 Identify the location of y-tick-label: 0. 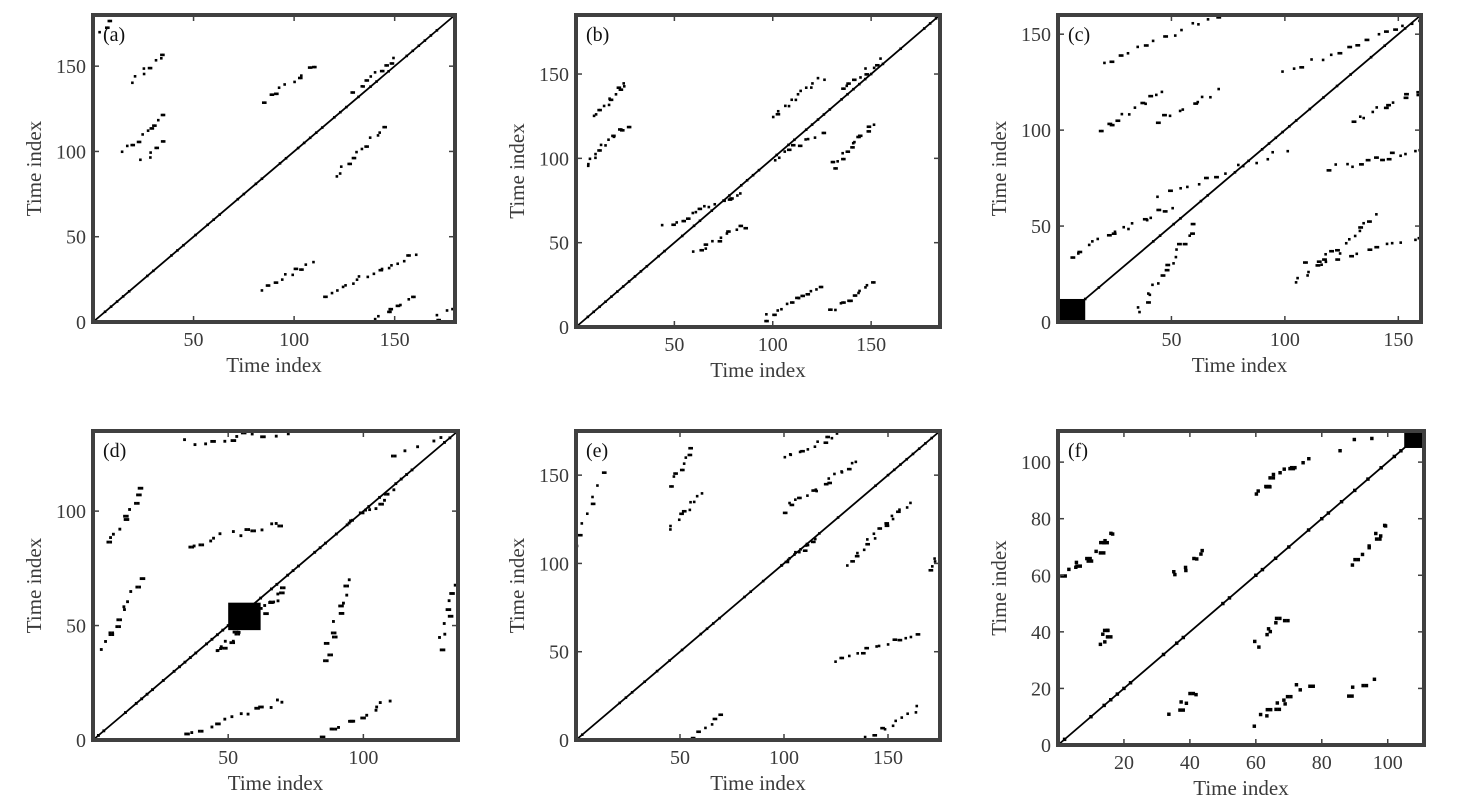
(1046, 323).